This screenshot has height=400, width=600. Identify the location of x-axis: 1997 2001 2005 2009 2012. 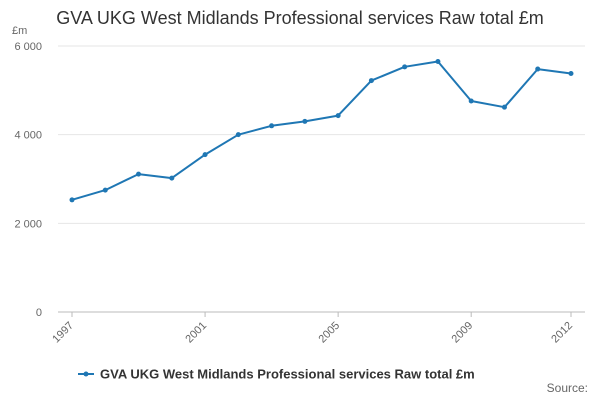
(317, 328).